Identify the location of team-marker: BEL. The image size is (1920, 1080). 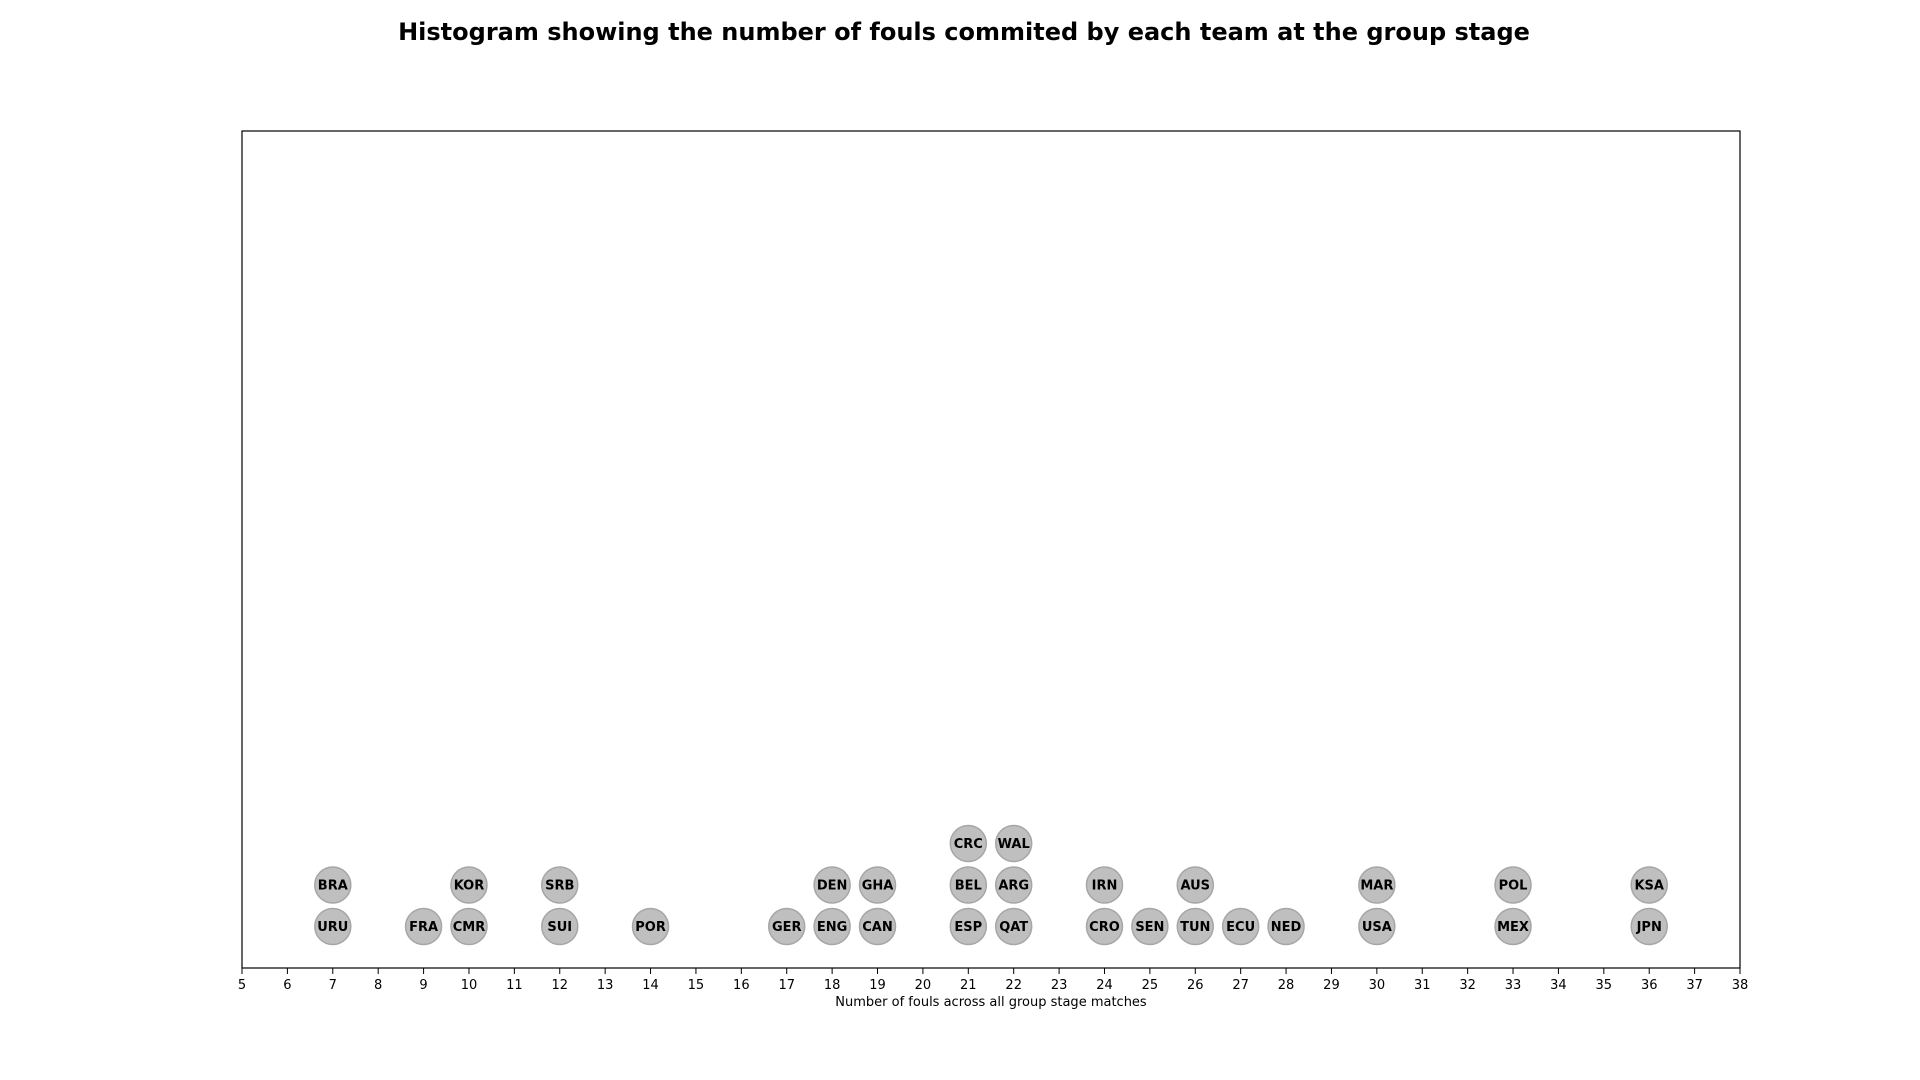
(968, 885).